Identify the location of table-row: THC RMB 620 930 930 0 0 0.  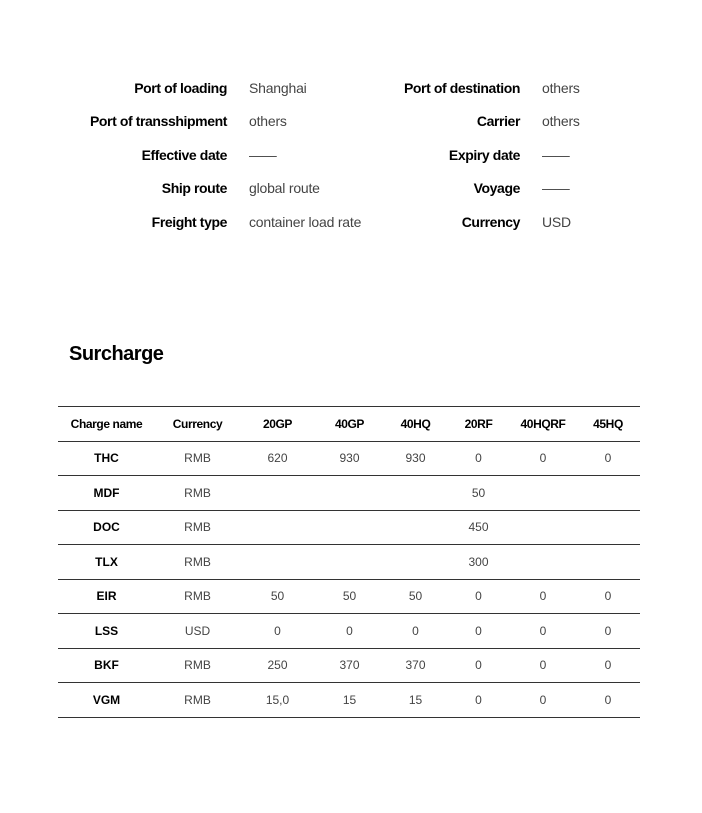
(349, 458).